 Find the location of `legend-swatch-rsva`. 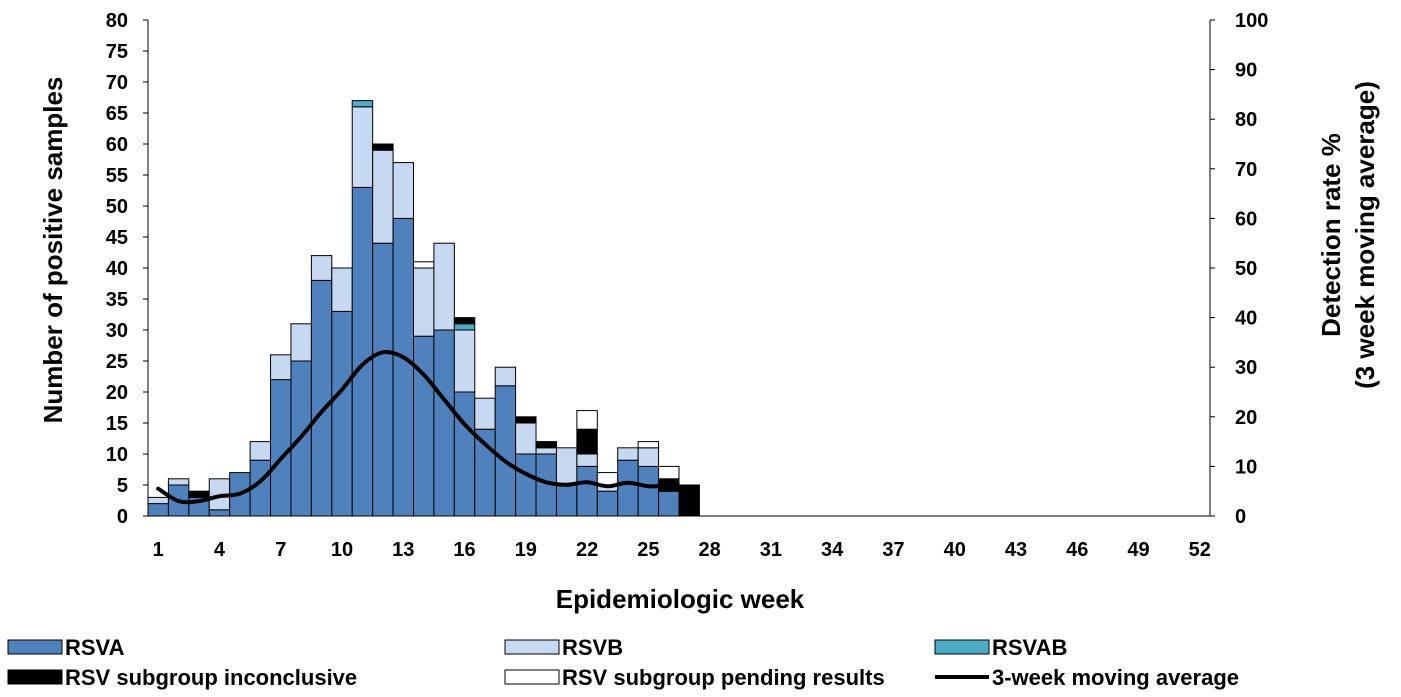

legend-swatch-rsva is located at coordinates (35, 647).